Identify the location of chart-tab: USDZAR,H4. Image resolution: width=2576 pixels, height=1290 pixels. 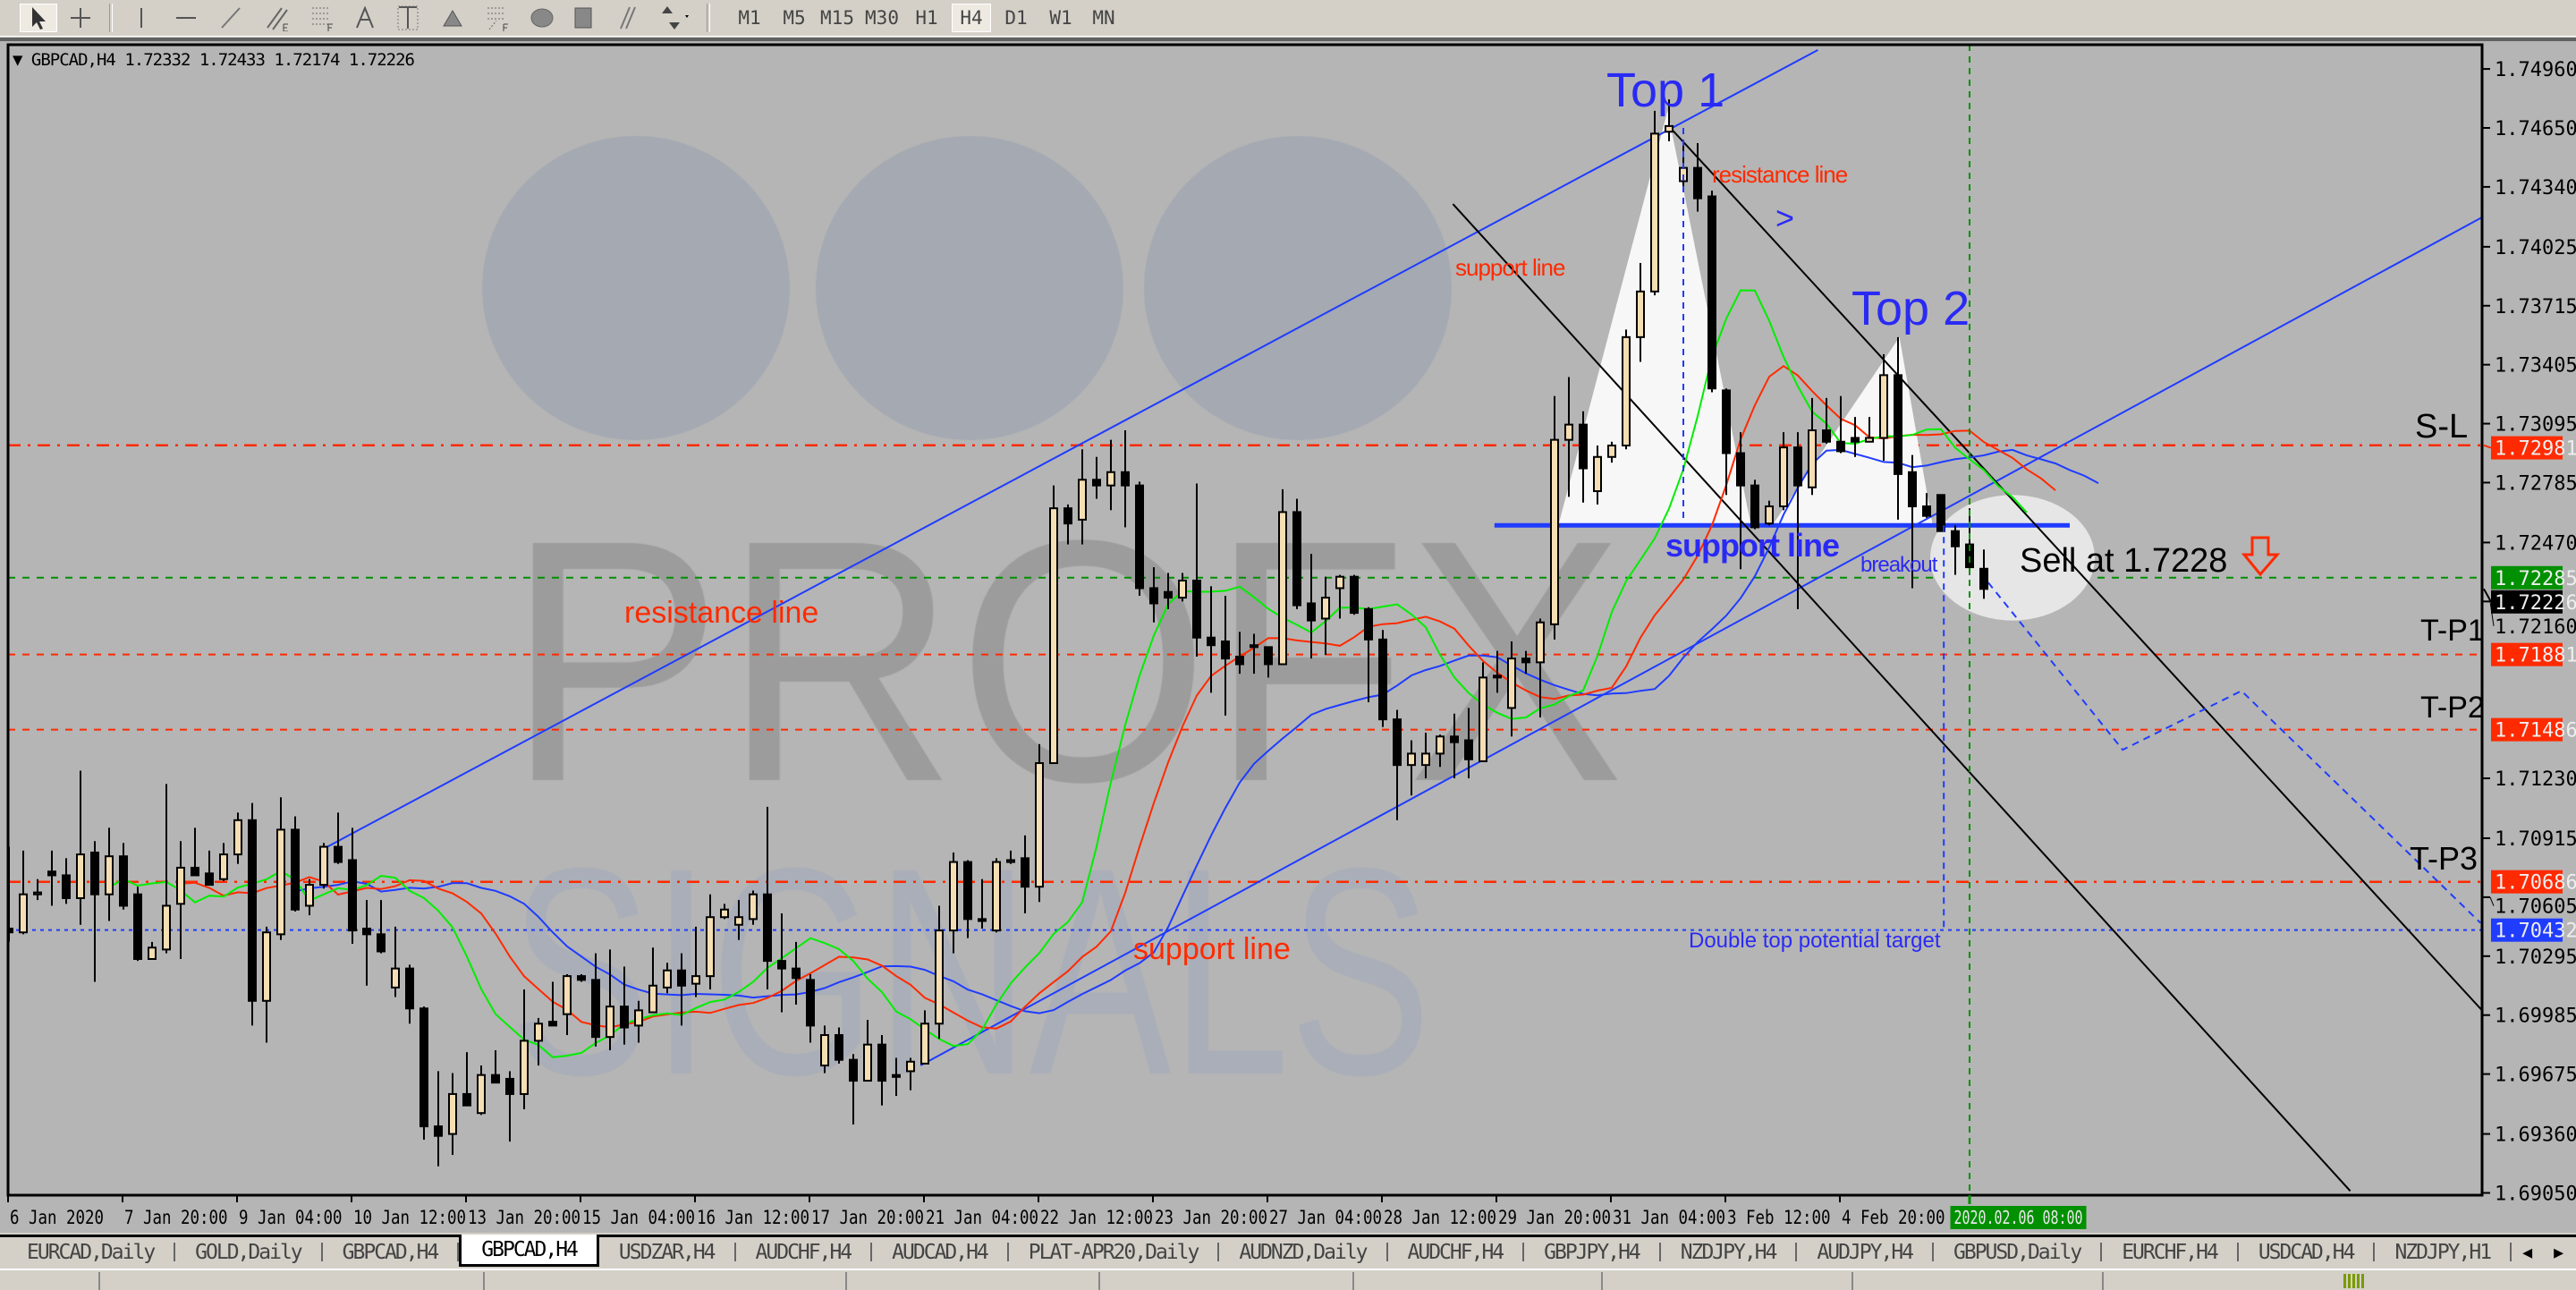
(667, 1252).